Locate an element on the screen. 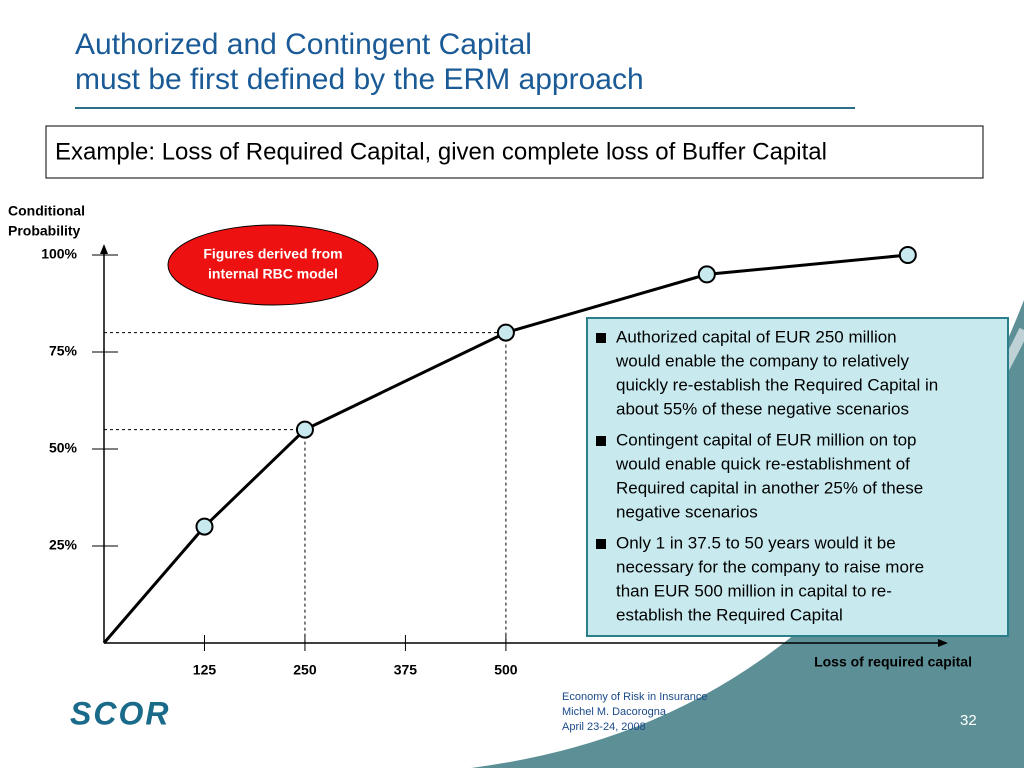 The height and width of the screenshot is (768, 1024). y-tick-label: 75% is located at coordinates (63, 351).